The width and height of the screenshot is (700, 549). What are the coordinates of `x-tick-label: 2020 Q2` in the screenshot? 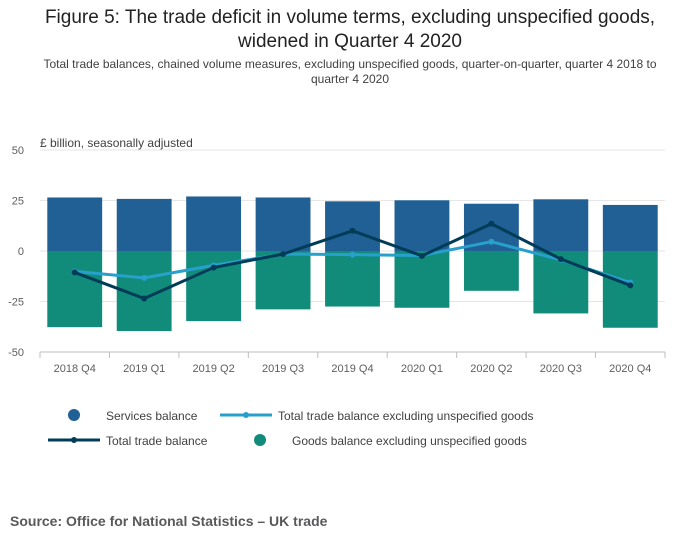 It's located at (491, 369).